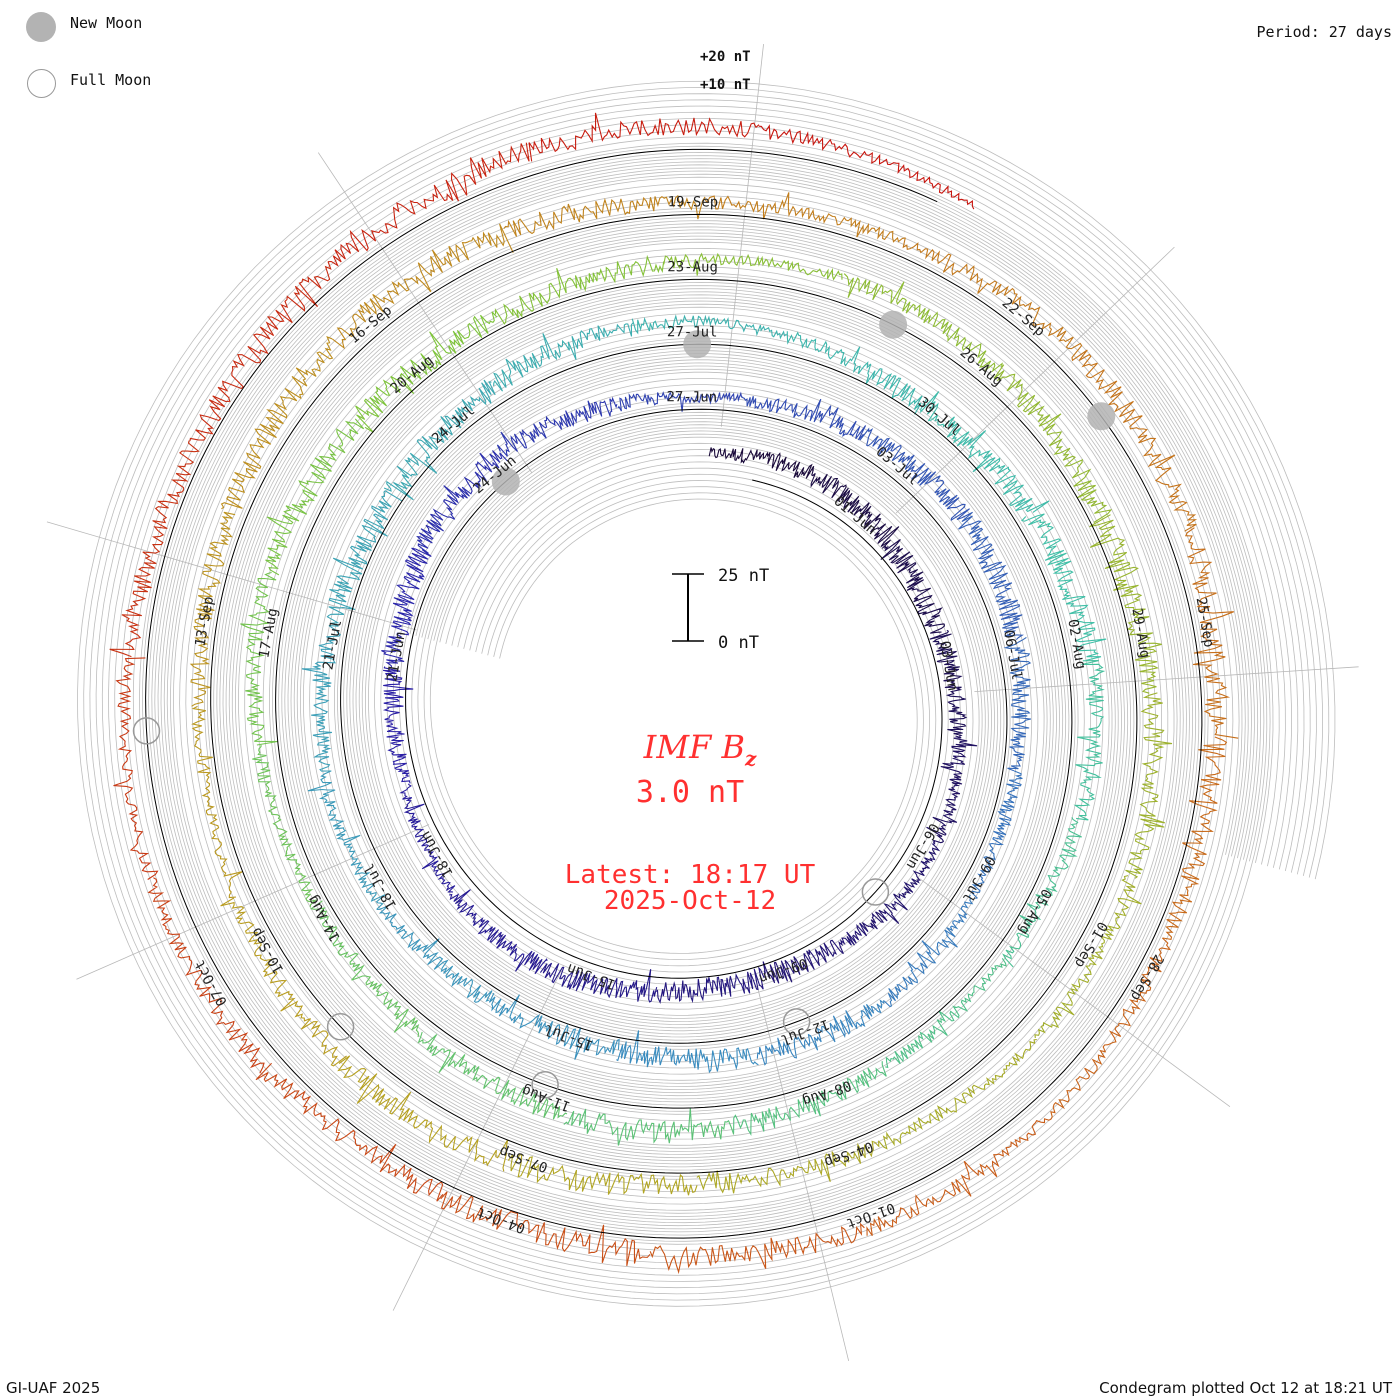  Describe the element at coordinates (501, 1220) in the screenshot. I see `date-label: 04-Oct` at that location.